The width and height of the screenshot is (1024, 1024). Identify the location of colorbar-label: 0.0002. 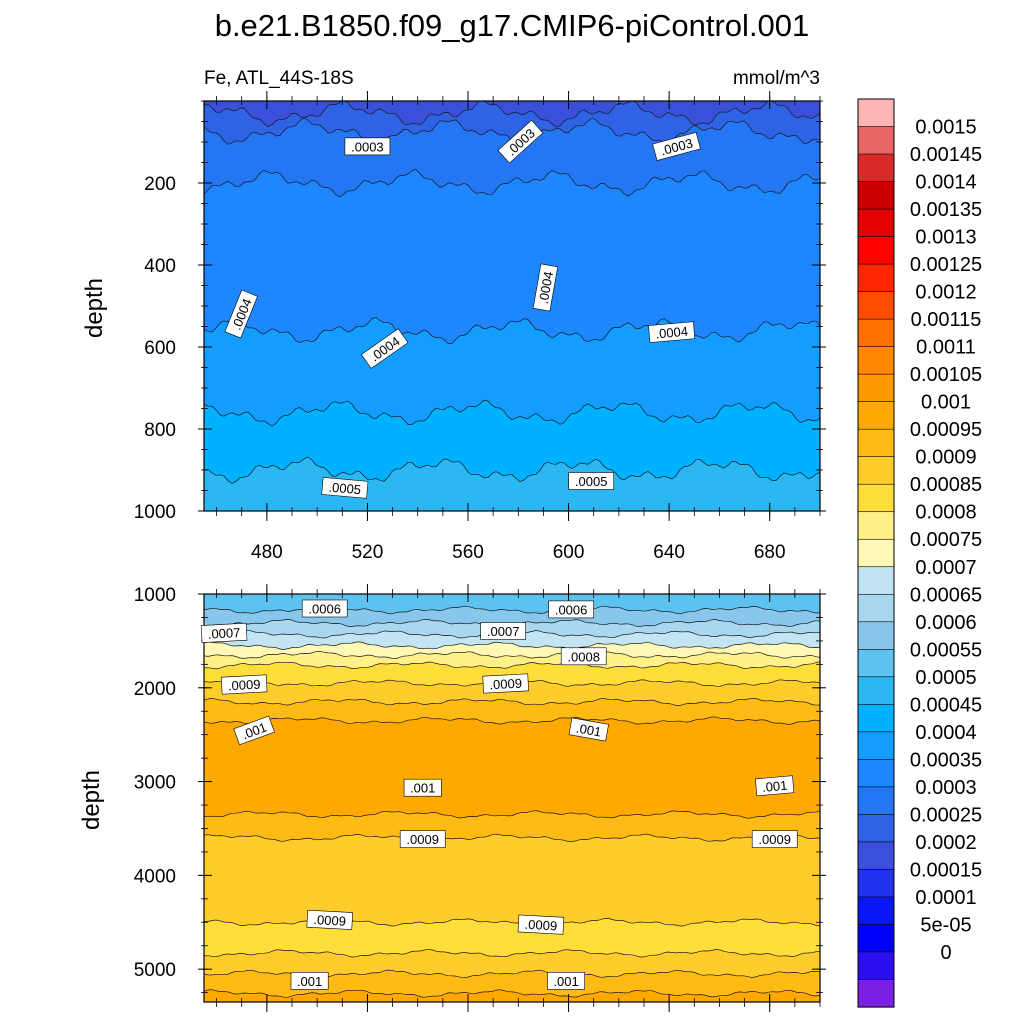
(945, 843).